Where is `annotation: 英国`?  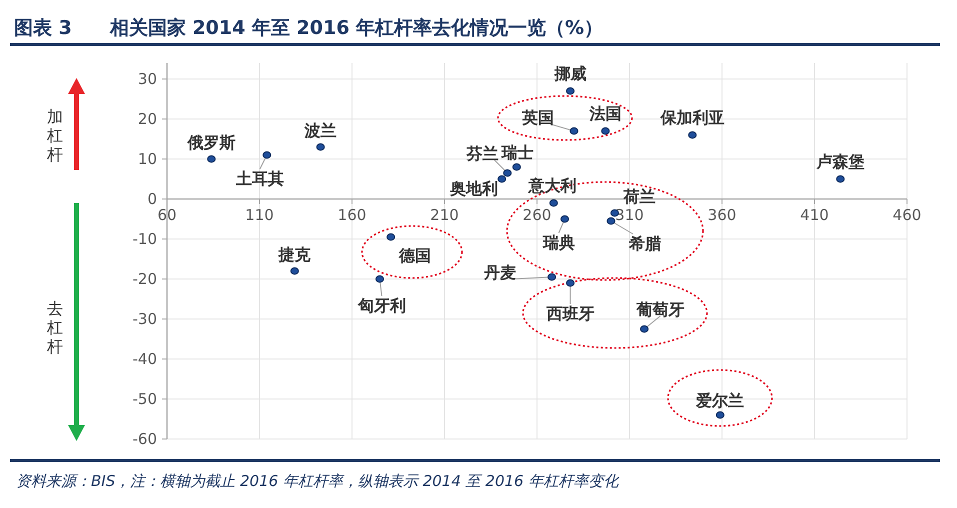 annotation: 英国 is located at coordinates (537, 117).